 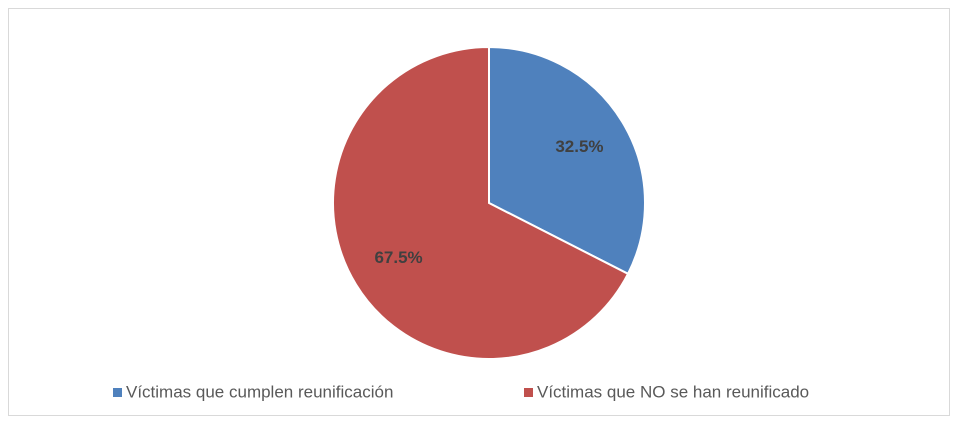 What do you see at coordinates (673, 391) in the screenshot?
I see `legend-label: Víctimas que NO se han reunificado` at bounding box center [673, 391].